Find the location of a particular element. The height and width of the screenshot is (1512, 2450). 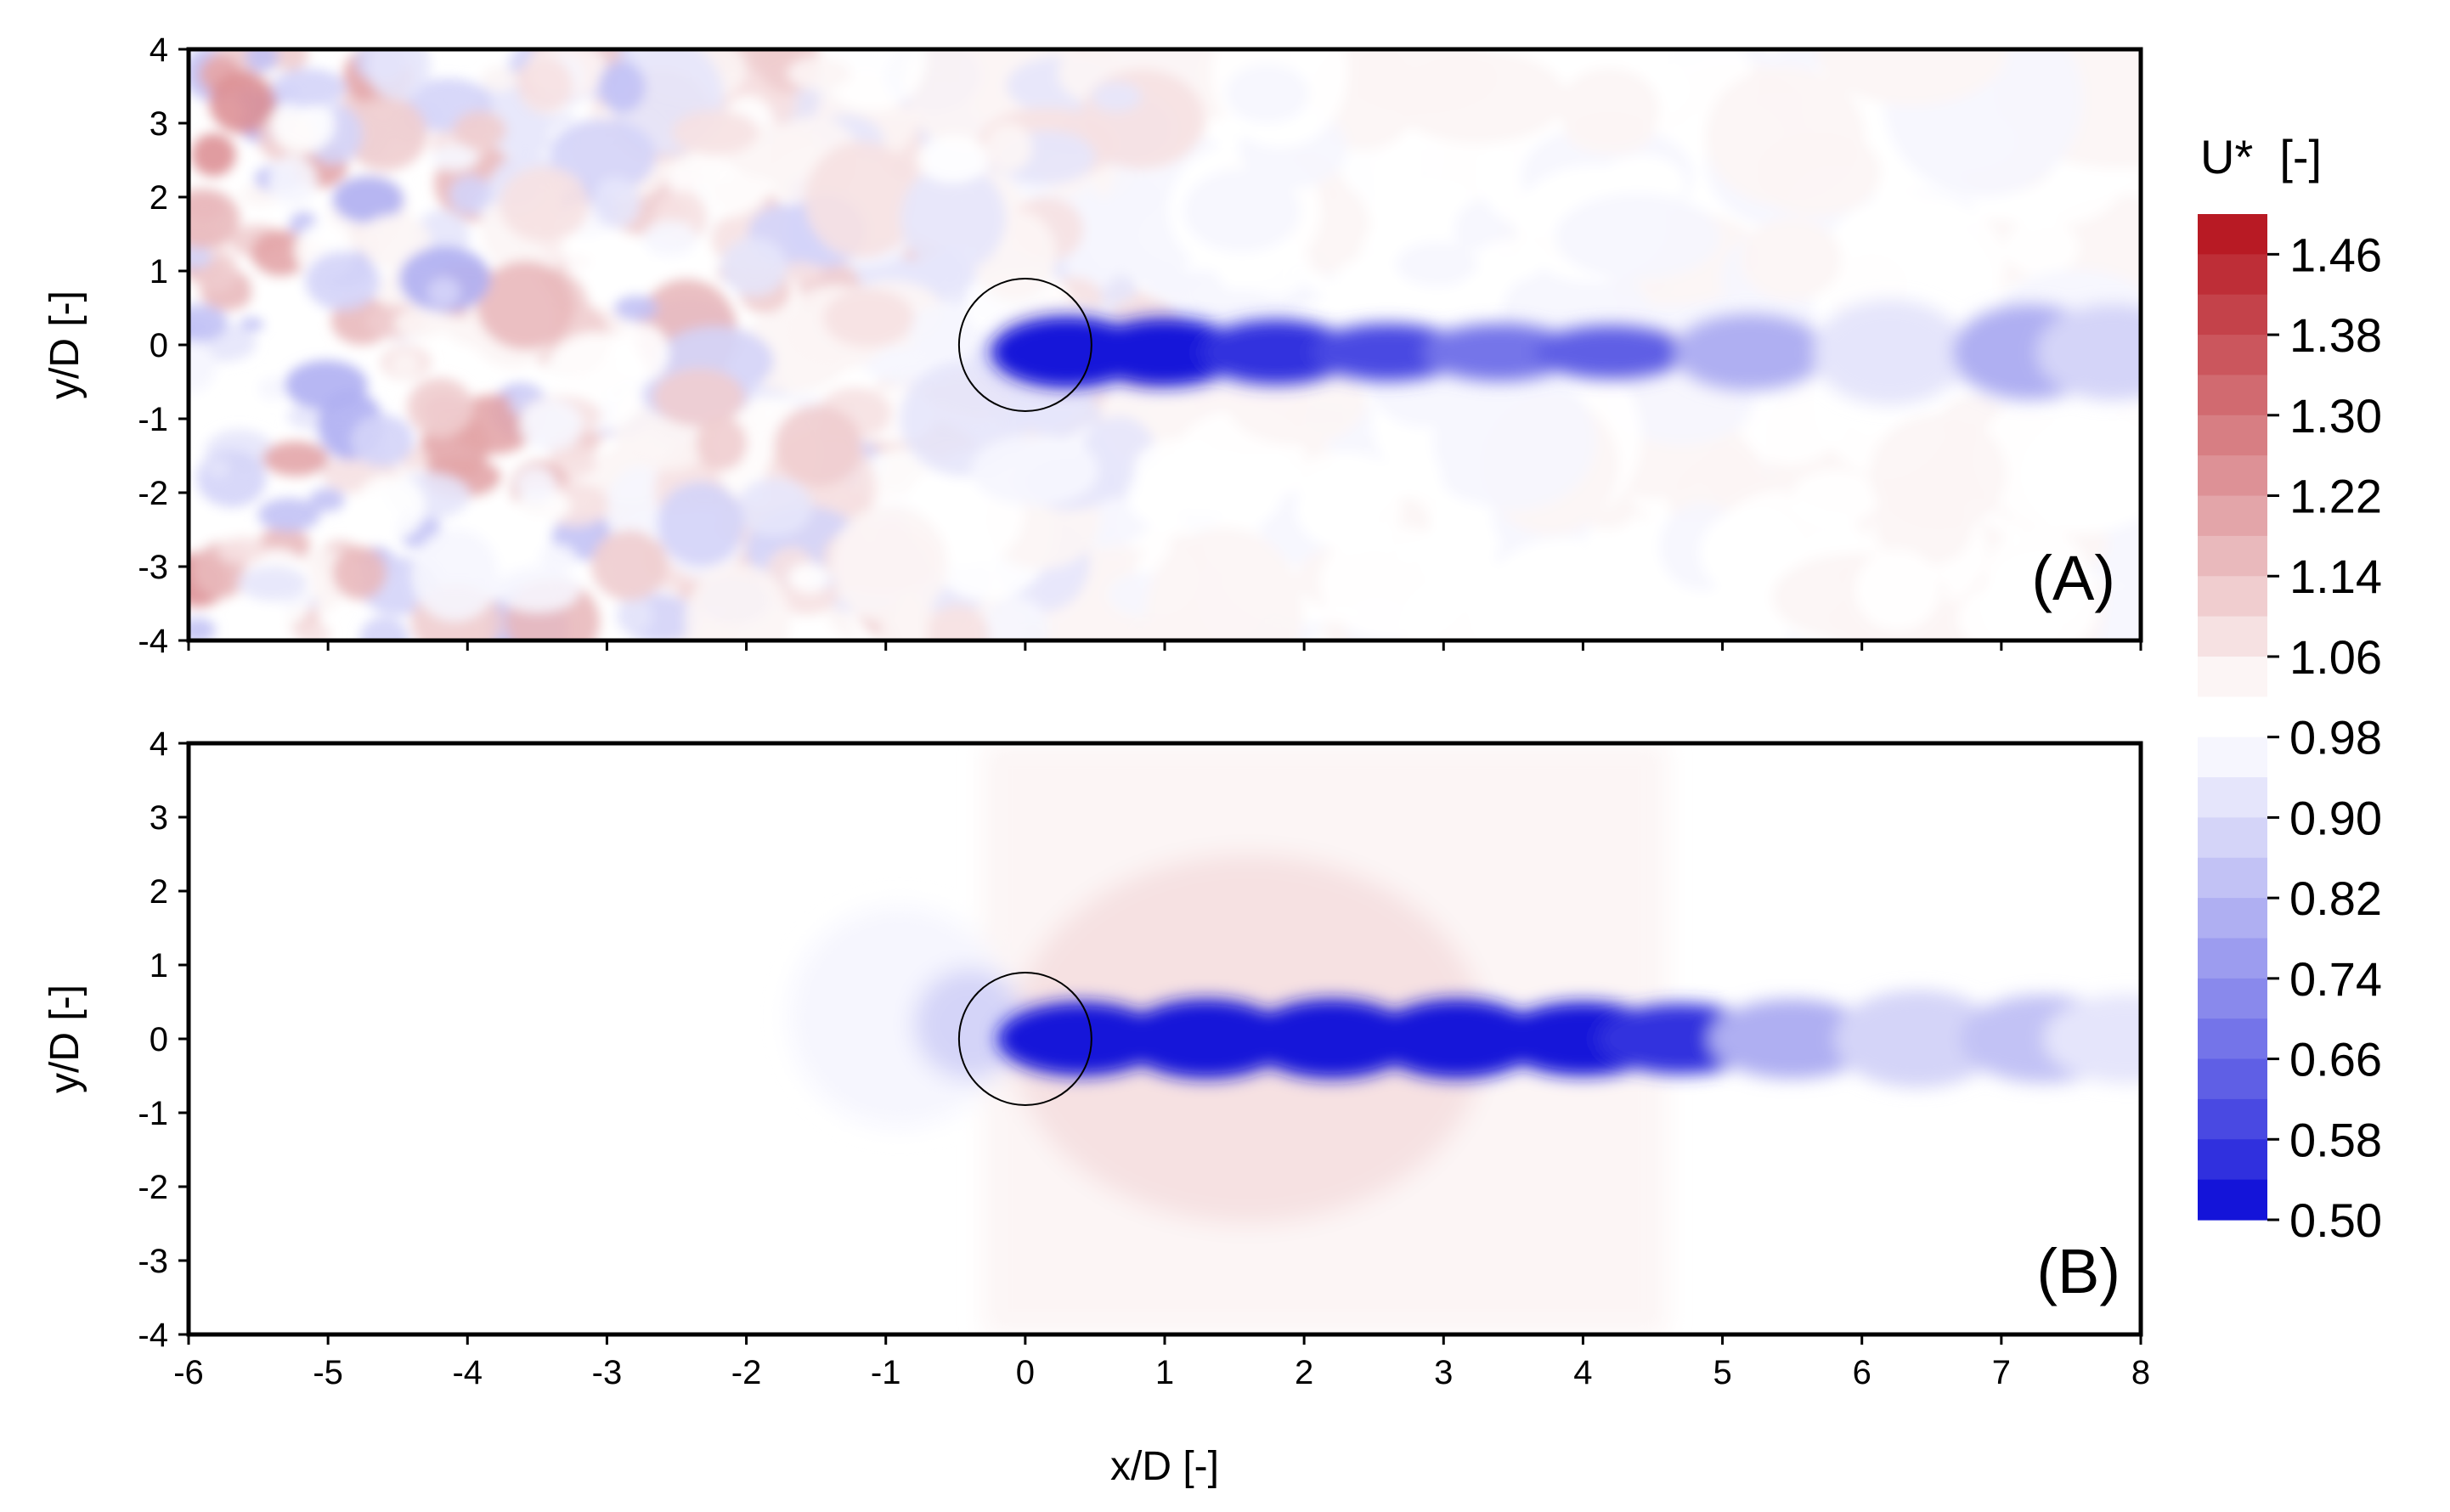

panel-b-cylinder is located at coordinates (1024, 1039).